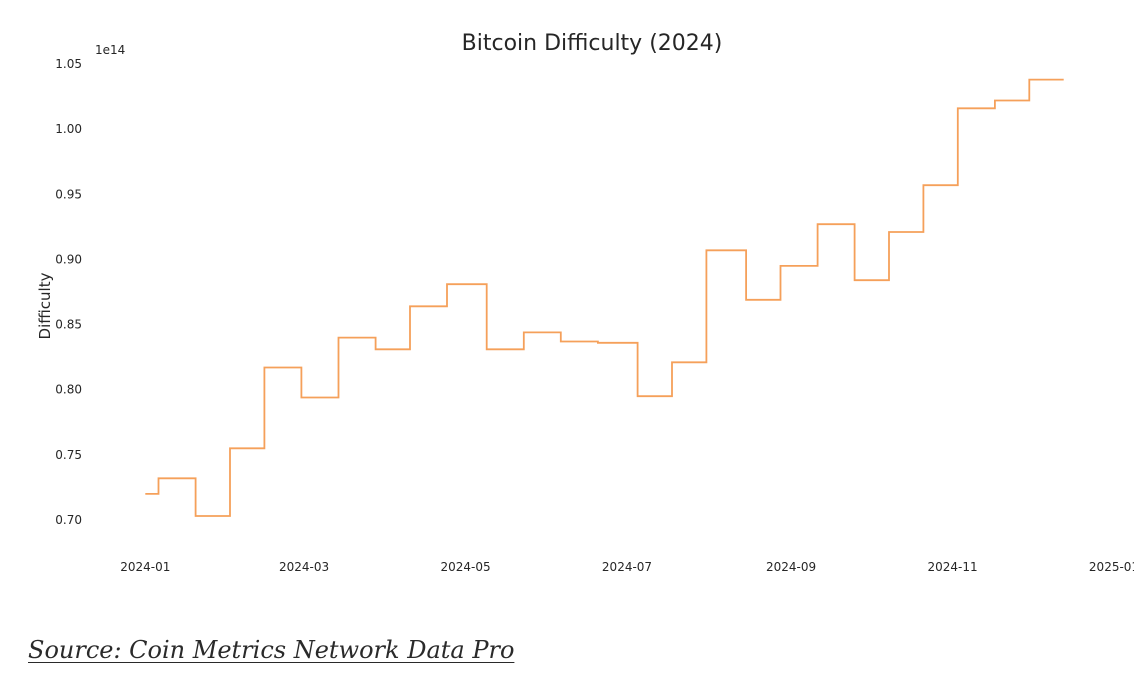 This screenshot has width=1134, height=696. What do you see at coordinates (592, 43) in the screenshot?
I see `chart-title: Bitcoin Difficulty (2024)` at bounding box center [592, 43].